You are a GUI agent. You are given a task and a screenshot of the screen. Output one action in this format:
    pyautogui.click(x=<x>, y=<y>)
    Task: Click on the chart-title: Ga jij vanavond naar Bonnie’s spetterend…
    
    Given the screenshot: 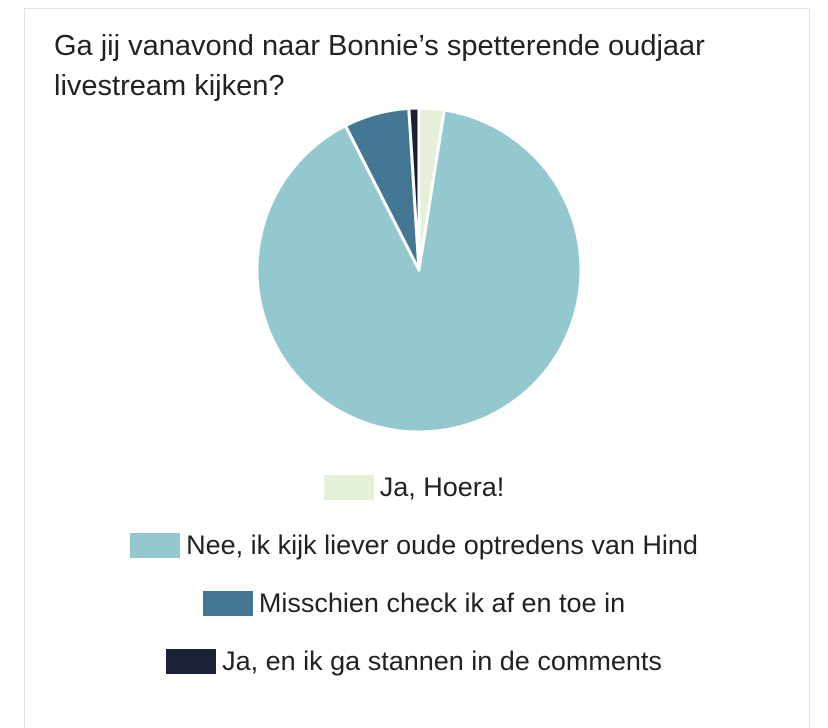 What is the action you would take?
    pyautogui.click(x=379, y=66)
    